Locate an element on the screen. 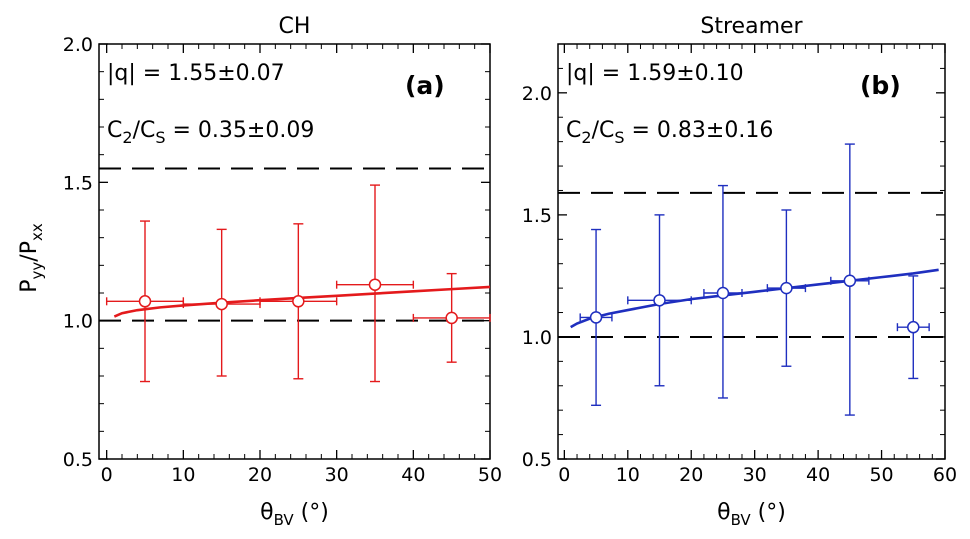 The image size is (970, 539). y-axis-label: Pyy/Pxx is located at coordinates (31, 258).